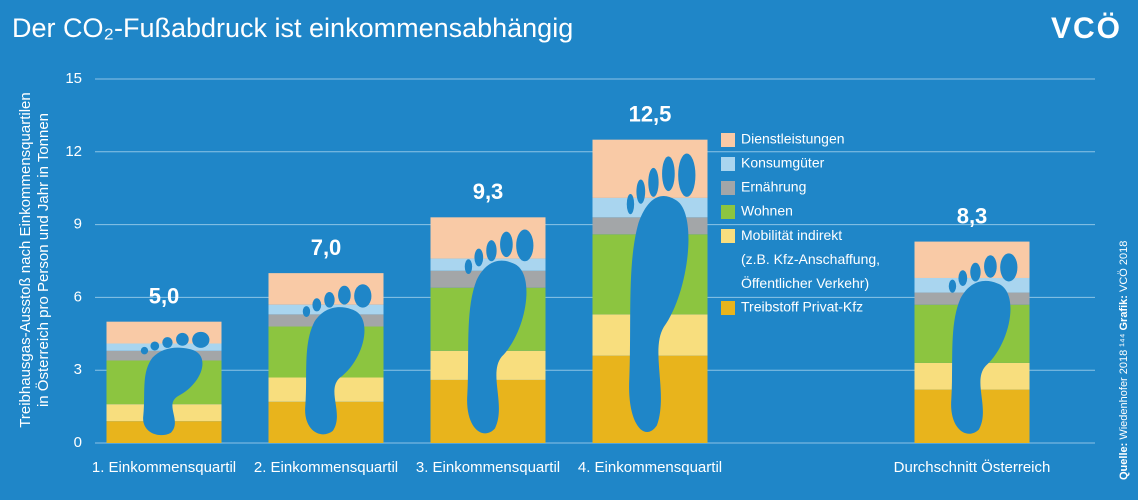  I want to click on total-label: 8,3, so click(972, 215).